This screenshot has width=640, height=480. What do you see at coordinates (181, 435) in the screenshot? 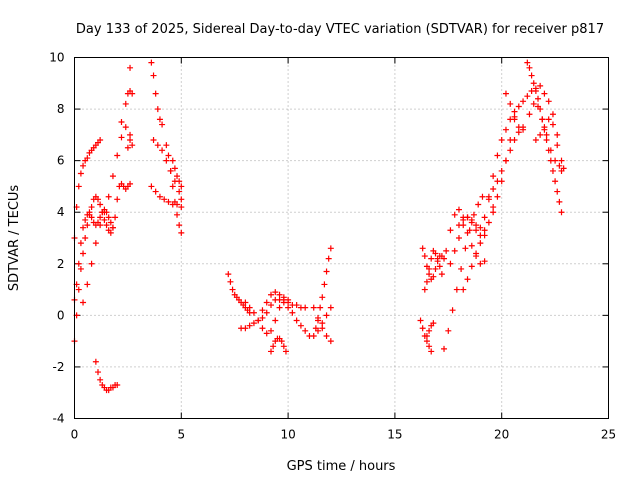
I see `x-tick-label: 5` at bounding box center [181, 435].